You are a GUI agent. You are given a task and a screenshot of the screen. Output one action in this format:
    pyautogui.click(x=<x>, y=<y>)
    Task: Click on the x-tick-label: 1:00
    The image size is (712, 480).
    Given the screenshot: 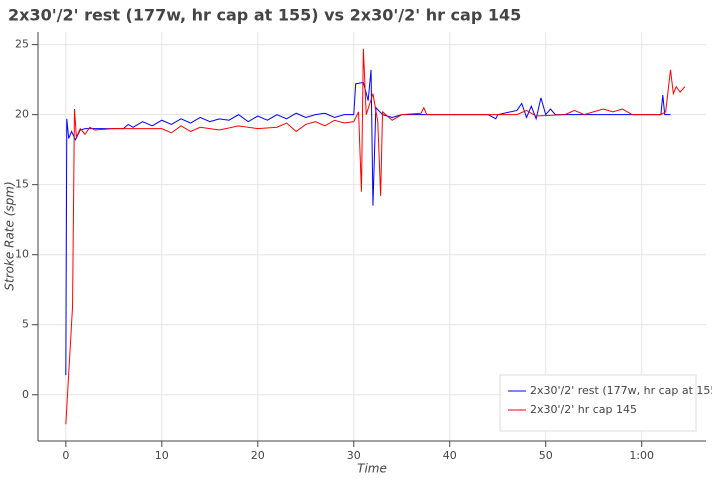 What is the action you would take?
    pyautogui.click(x=641, y=455)
    